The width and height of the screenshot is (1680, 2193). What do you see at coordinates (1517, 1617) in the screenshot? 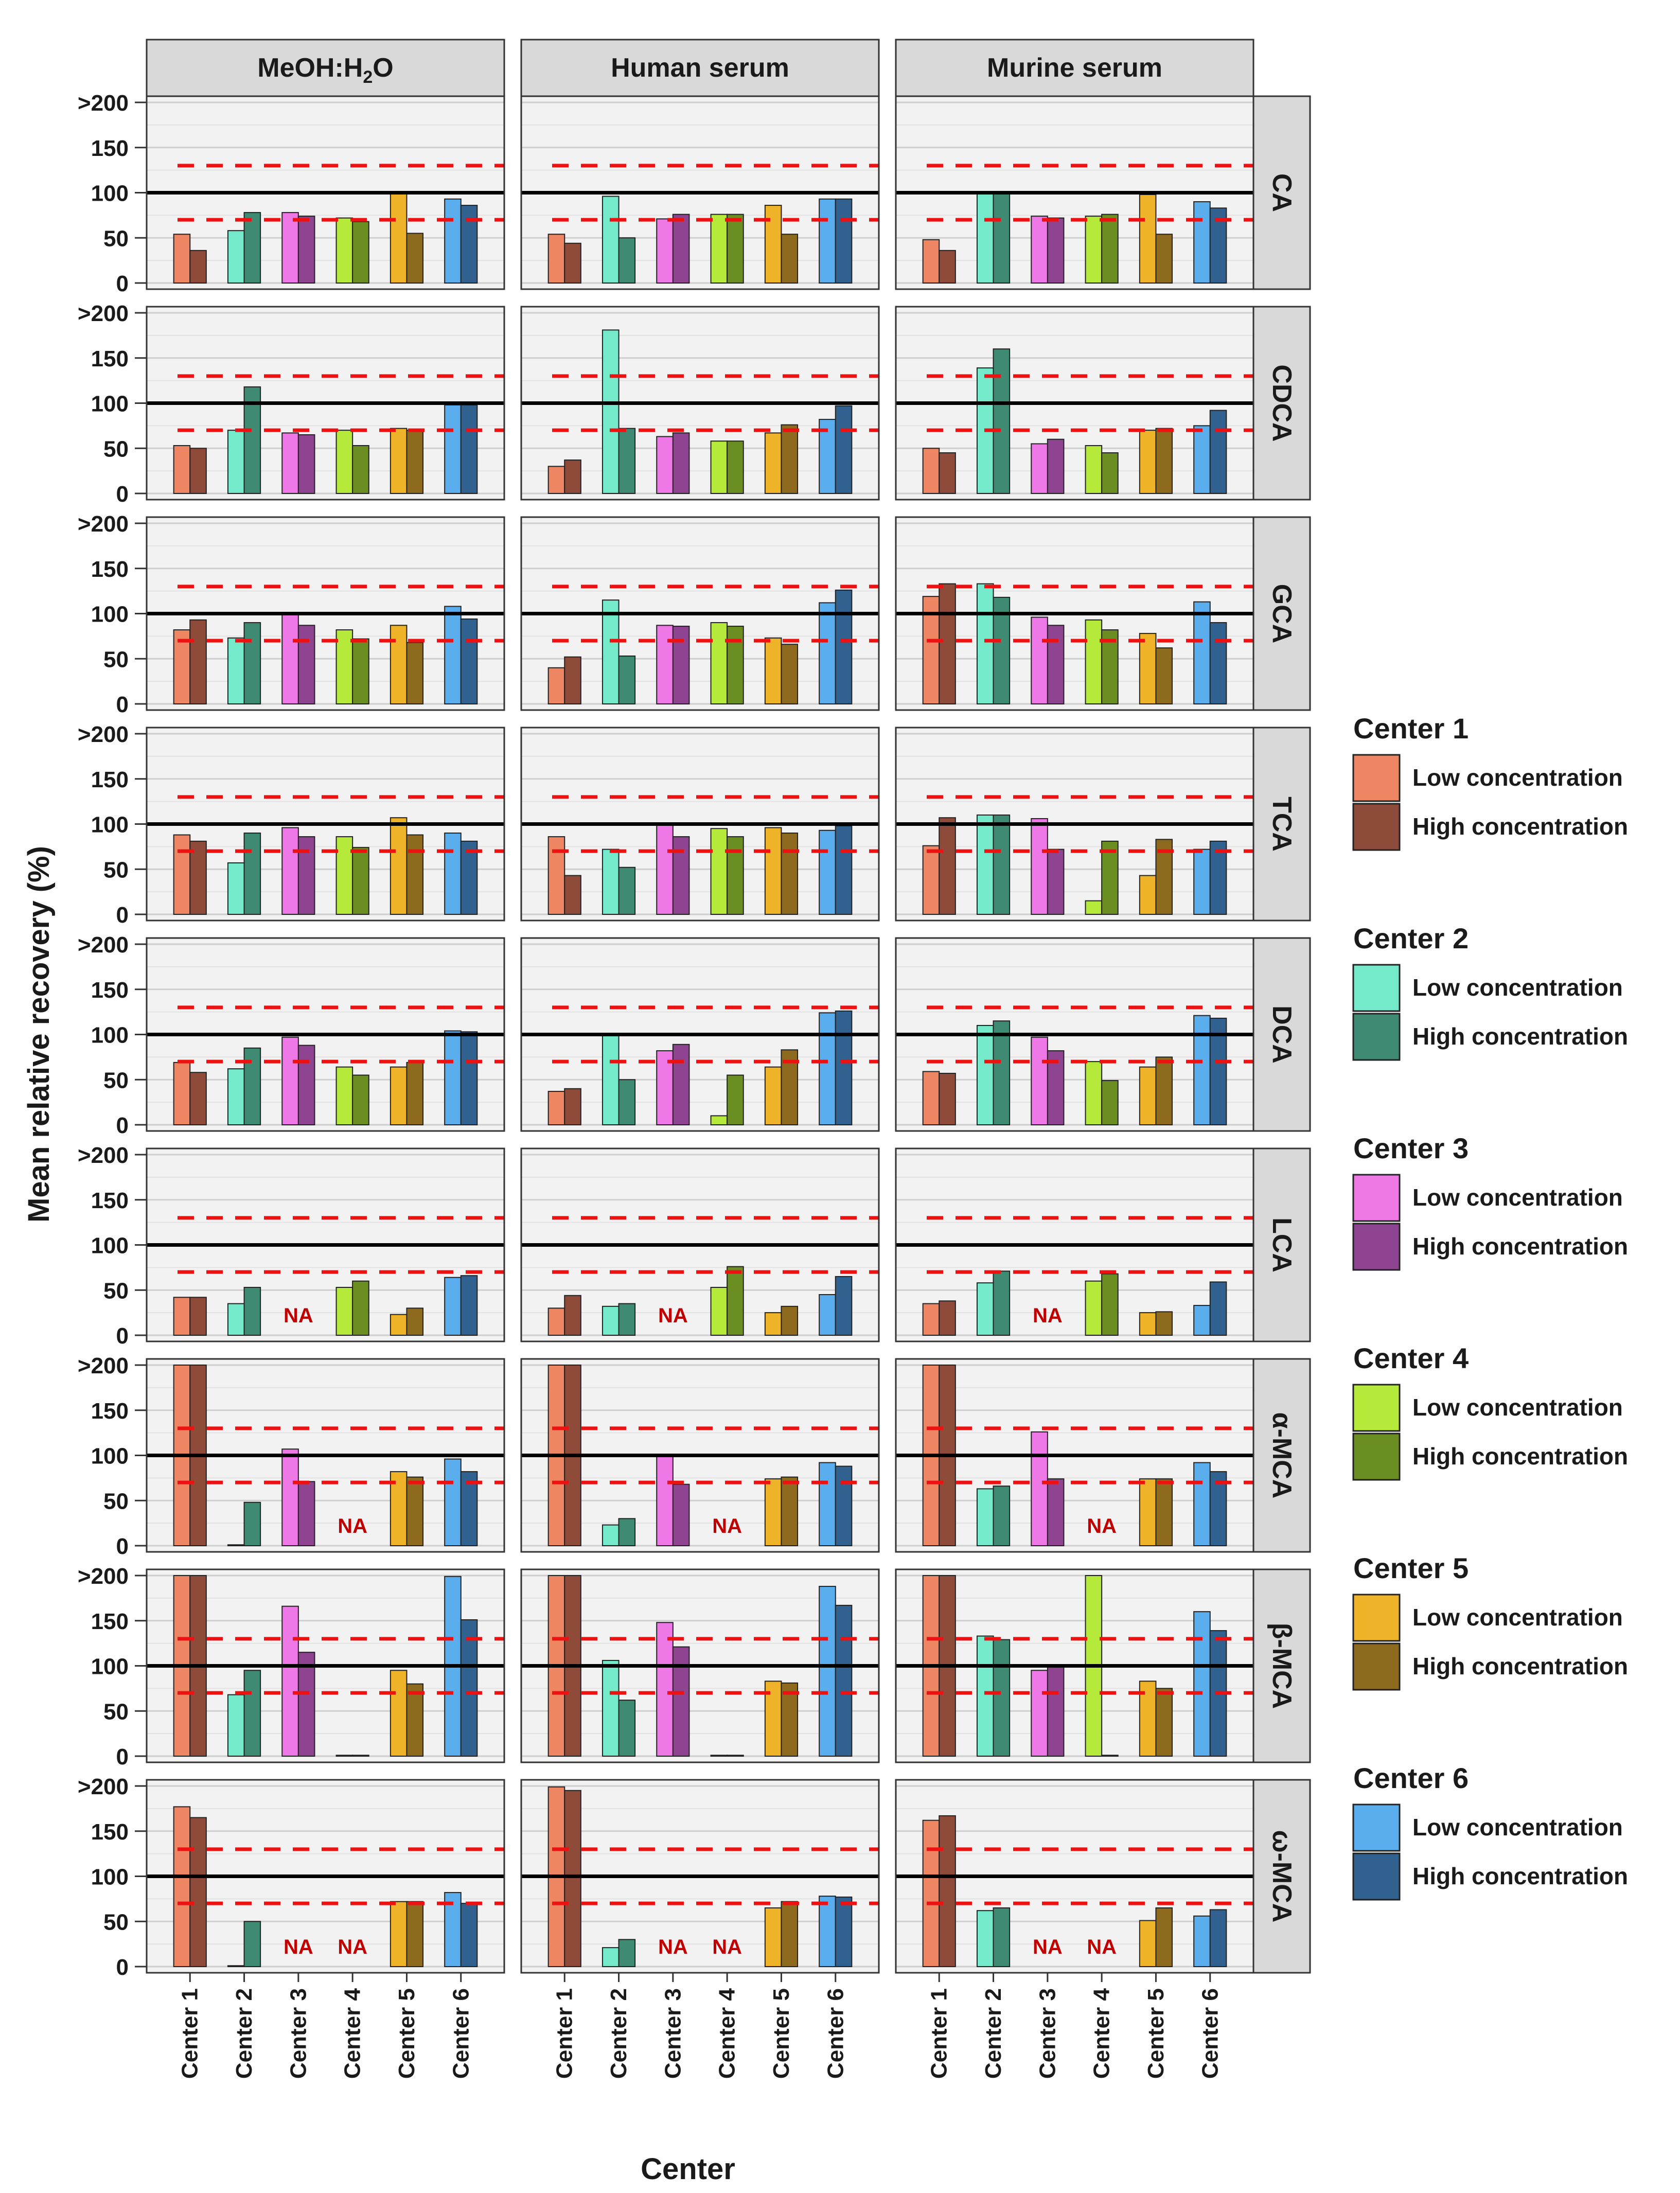
I see `legend-label-low: Low concentration` at bounding box center [1517, 1617].